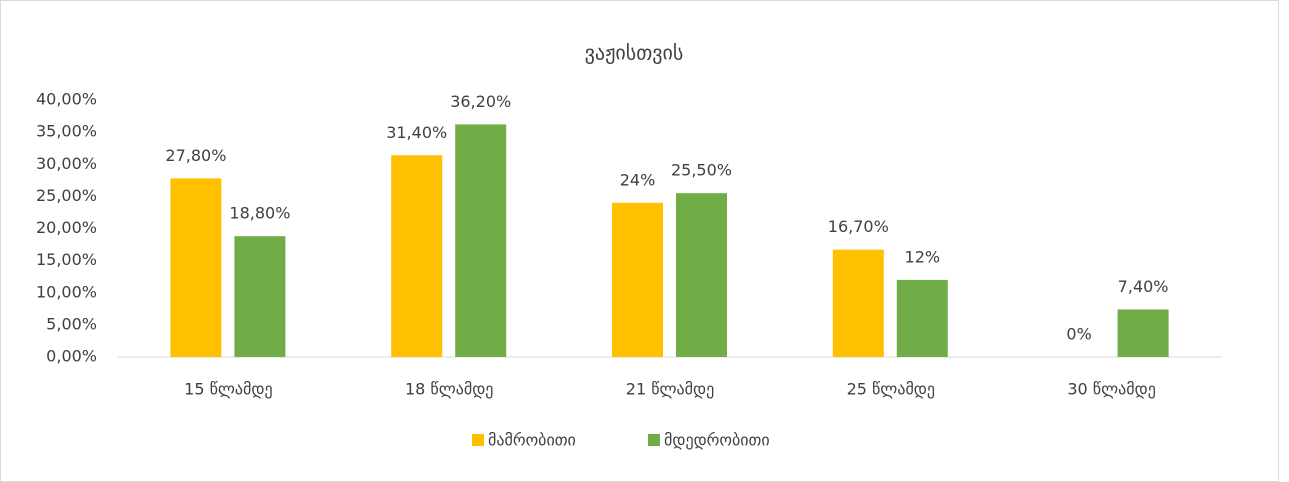 This screenshot has height=482, width=1289. What do you see at coordinates (638, 179) in the screenshot?
I see `value-label: 24%` at bounding box center [638, 179].